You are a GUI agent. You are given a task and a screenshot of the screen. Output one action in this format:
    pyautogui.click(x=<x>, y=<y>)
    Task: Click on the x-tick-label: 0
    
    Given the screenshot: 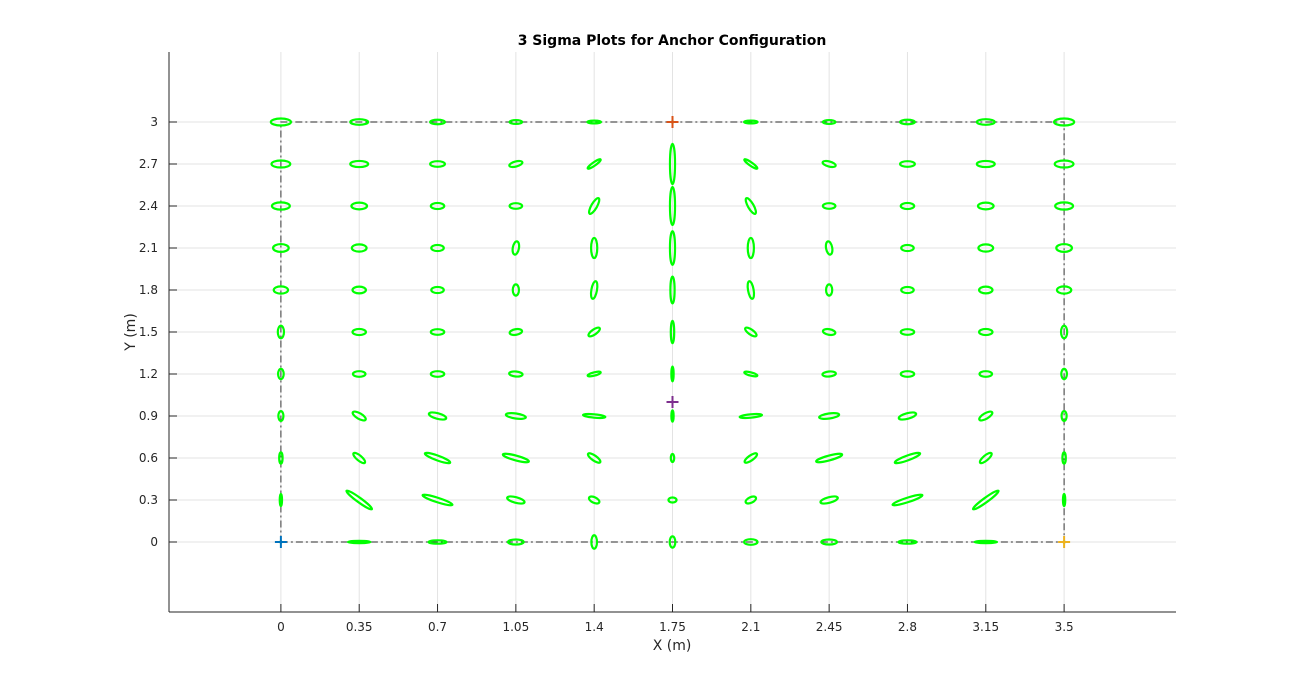 What is the action you would take?
    pyautogui.click(x=281, y=627)
    